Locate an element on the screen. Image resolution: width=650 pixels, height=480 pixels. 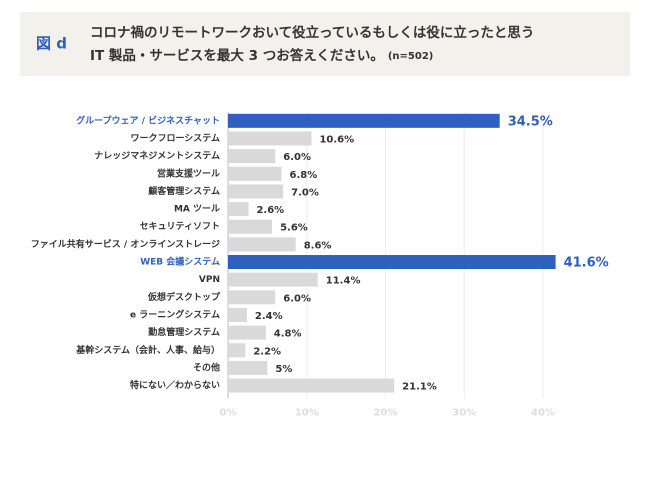
value-label: 2.2% is located at coordinates (267, 351).